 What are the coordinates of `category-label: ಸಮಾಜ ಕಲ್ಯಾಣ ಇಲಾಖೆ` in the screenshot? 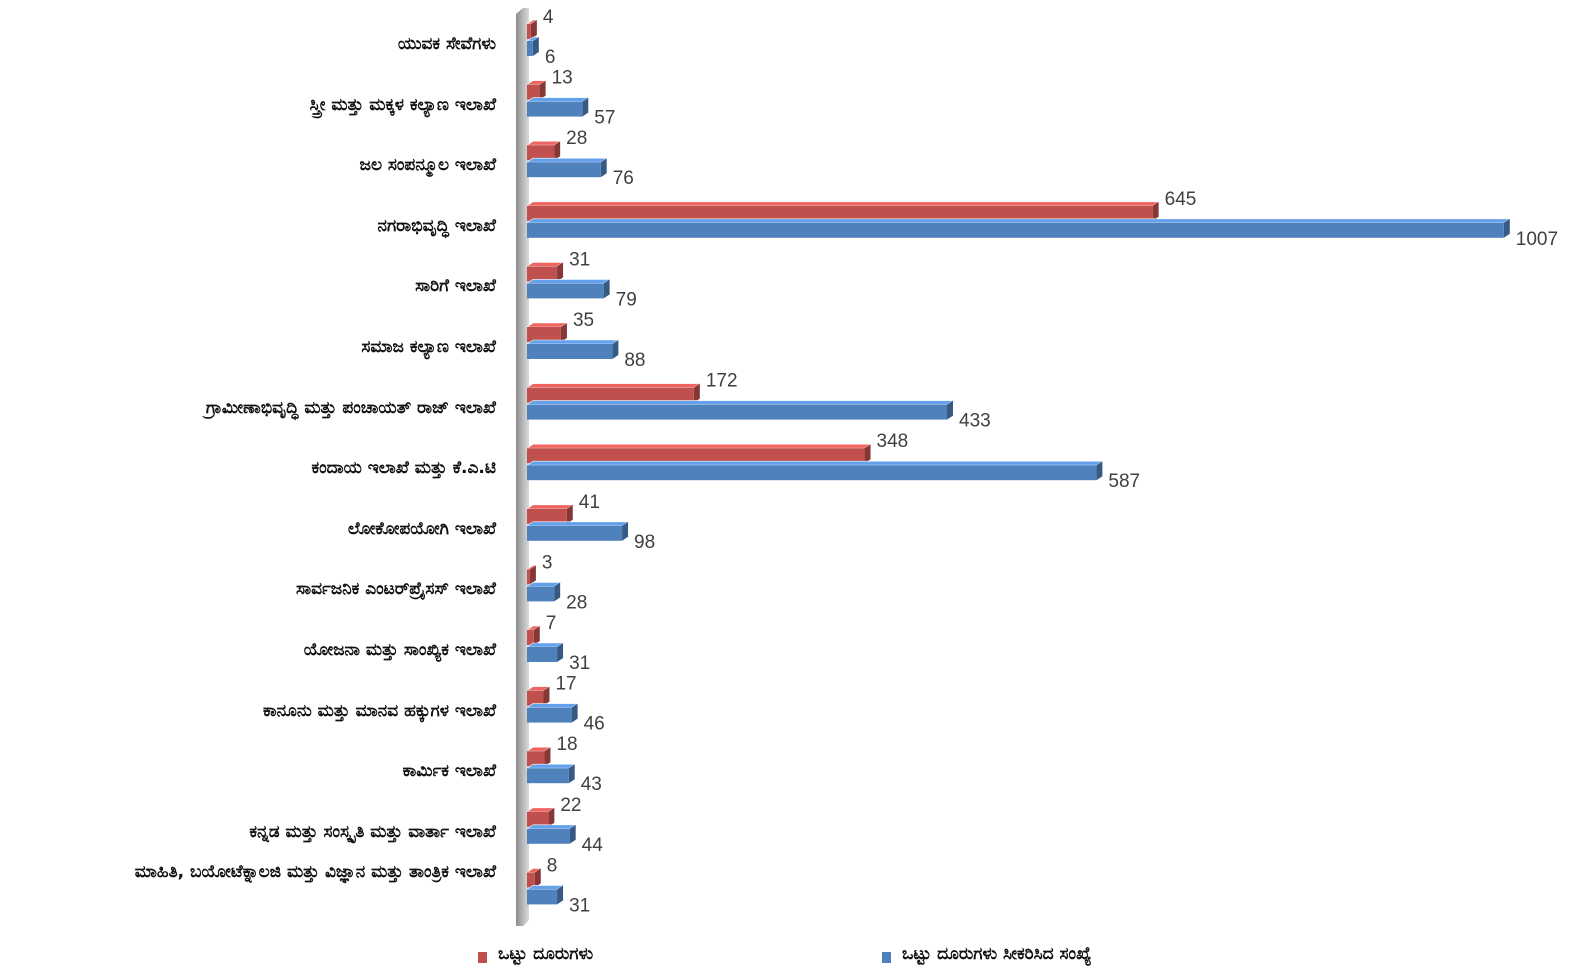 It's located at (428, 347).